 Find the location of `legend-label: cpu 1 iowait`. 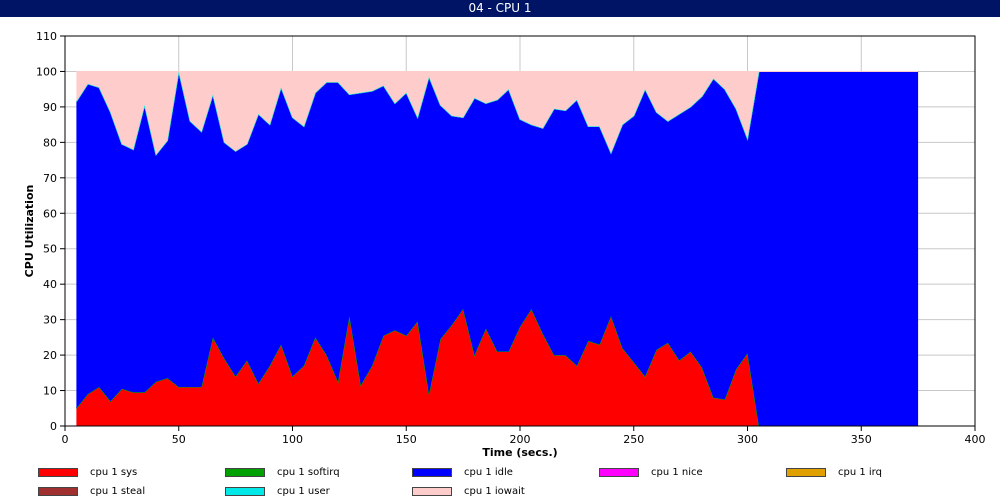

legend-label: cpu 1 iowait is located at coordinates (494, 491).